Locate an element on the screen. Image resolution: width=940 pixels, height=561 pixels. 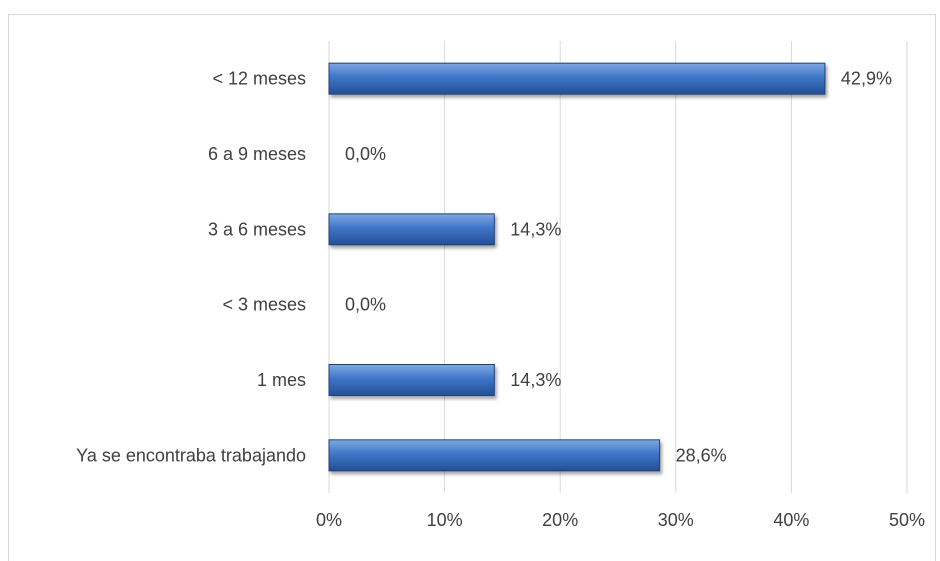
x-tick-label: 40% is located at coordinates (791, 520).